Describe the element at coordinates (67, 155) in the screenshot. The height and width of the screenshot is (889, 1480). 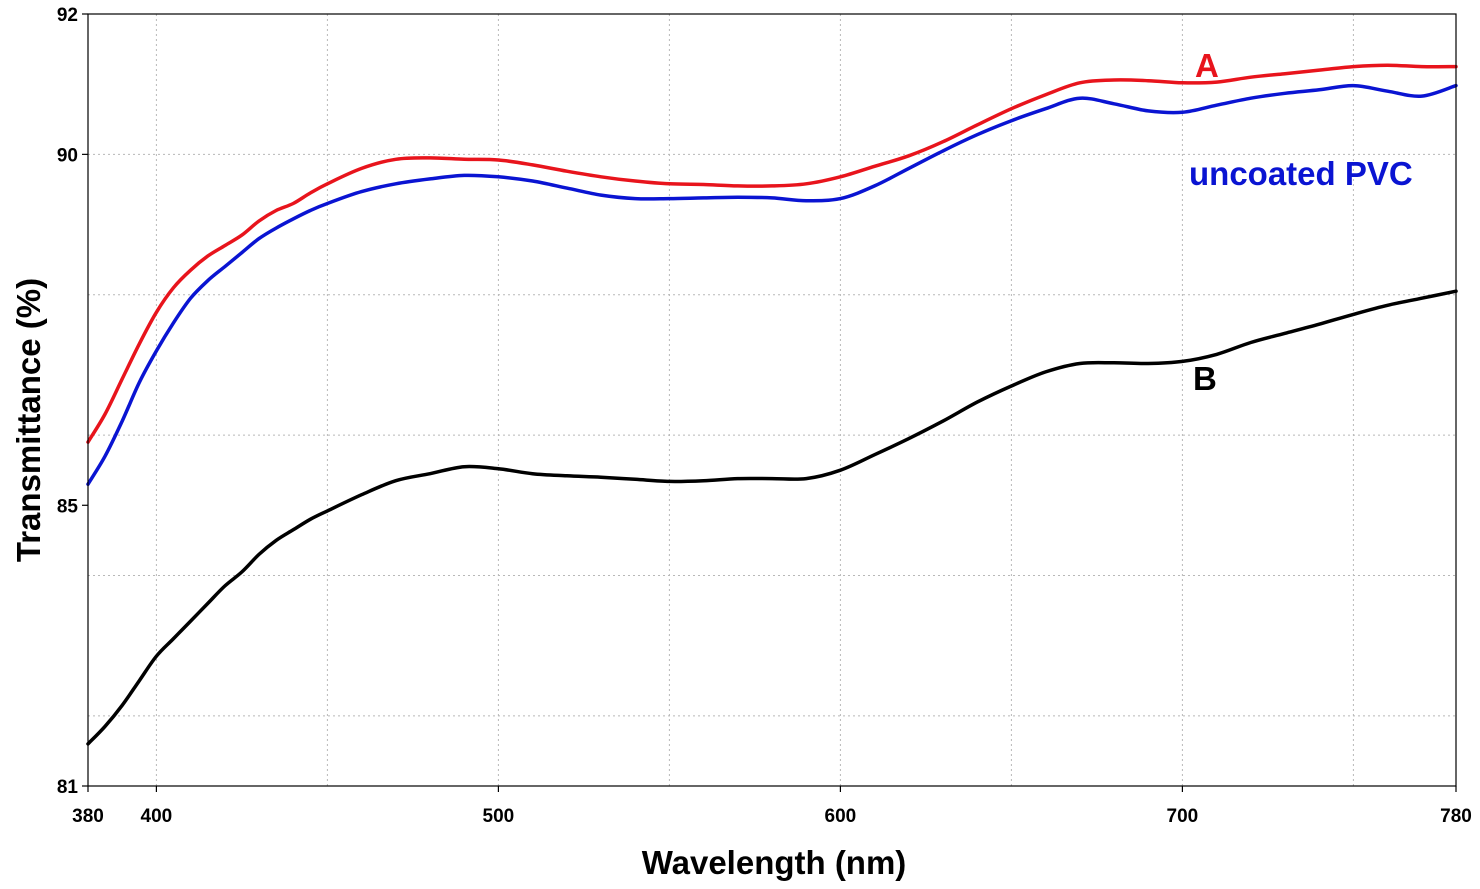
I see `y-tick-label: 90` at that location.